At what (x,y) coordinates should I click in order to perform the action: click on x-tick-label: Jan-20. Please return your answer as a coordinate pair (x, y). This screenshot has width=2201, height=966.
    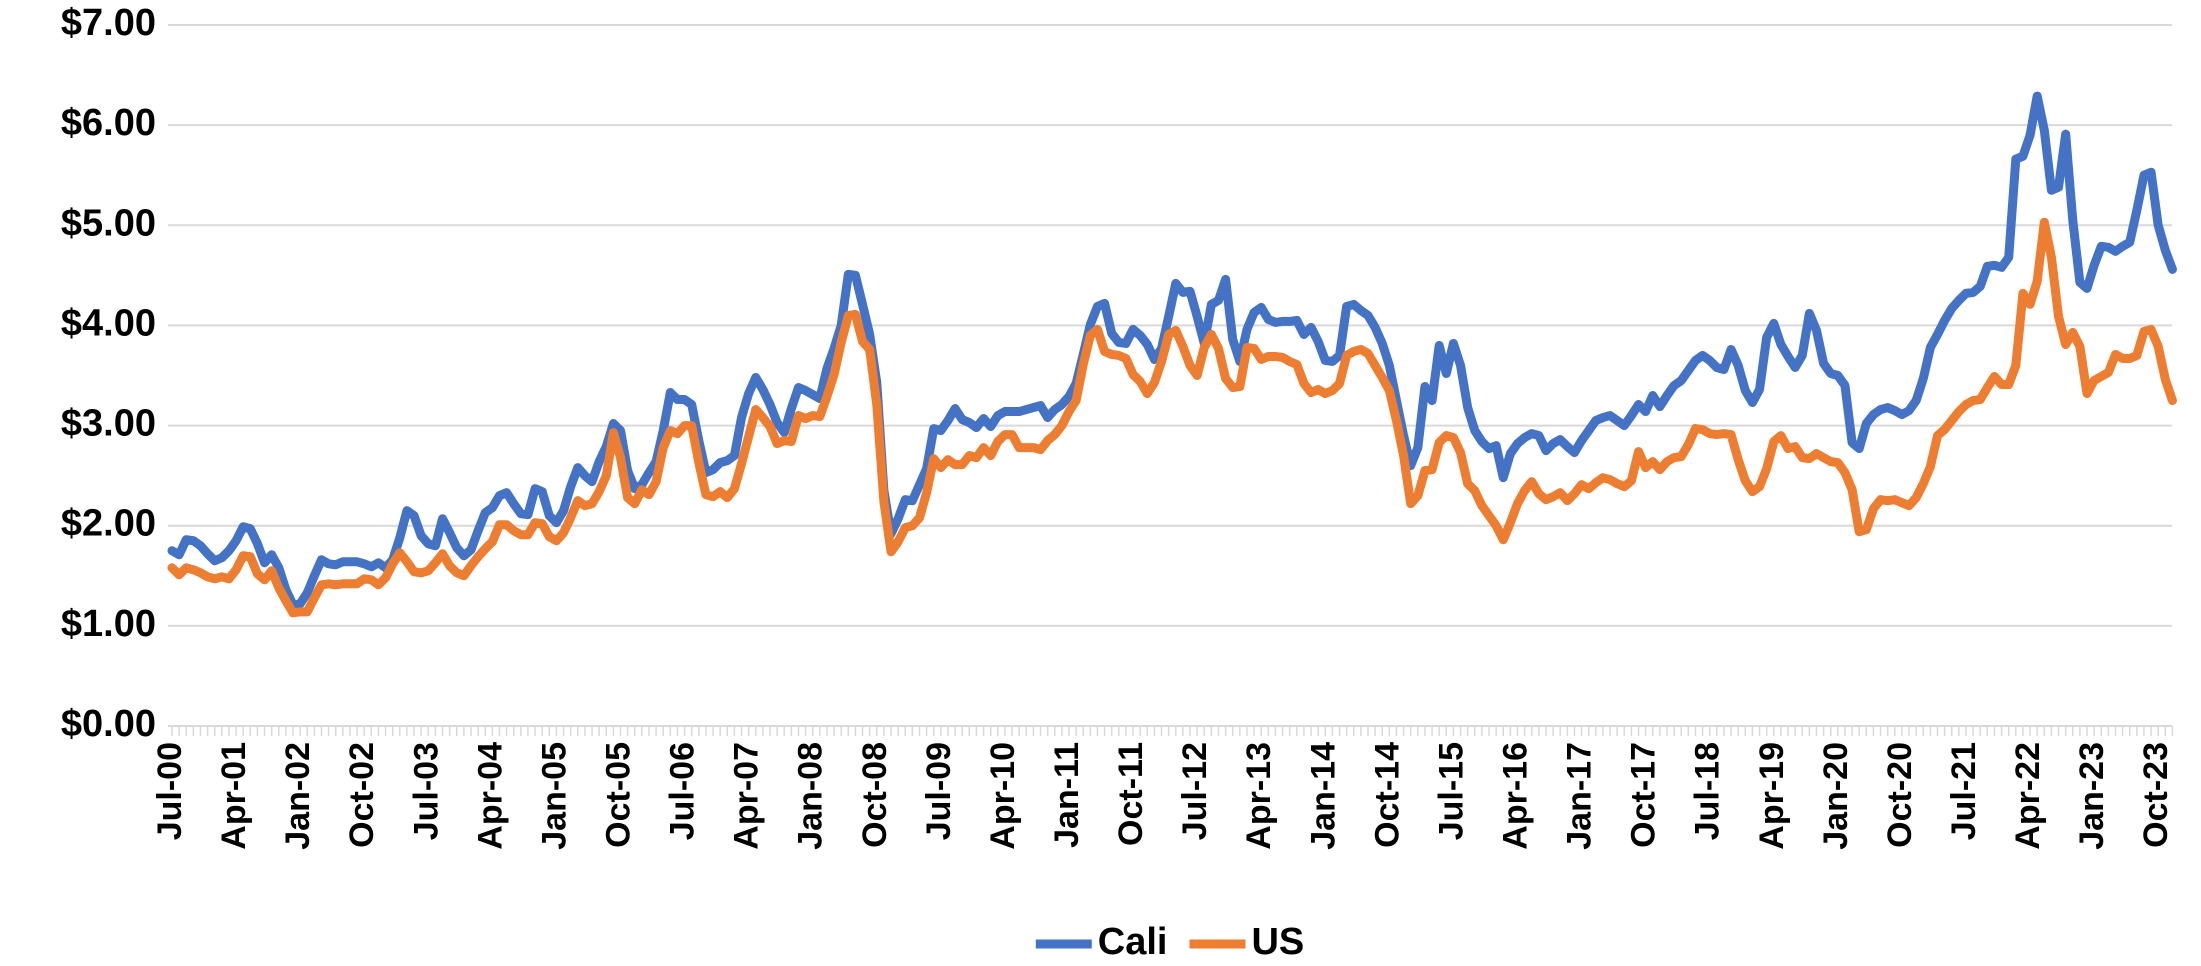
    Looking at the image, I should click on (1836, 796).